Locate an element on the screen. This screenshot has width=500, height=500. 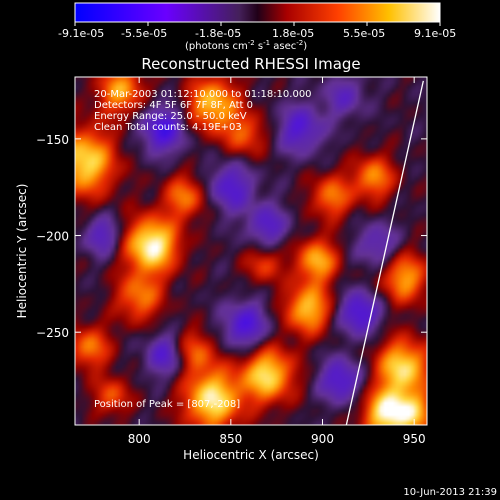
peak-position: Position of Peak = [807,-208] is located at coordinates (167, 404).